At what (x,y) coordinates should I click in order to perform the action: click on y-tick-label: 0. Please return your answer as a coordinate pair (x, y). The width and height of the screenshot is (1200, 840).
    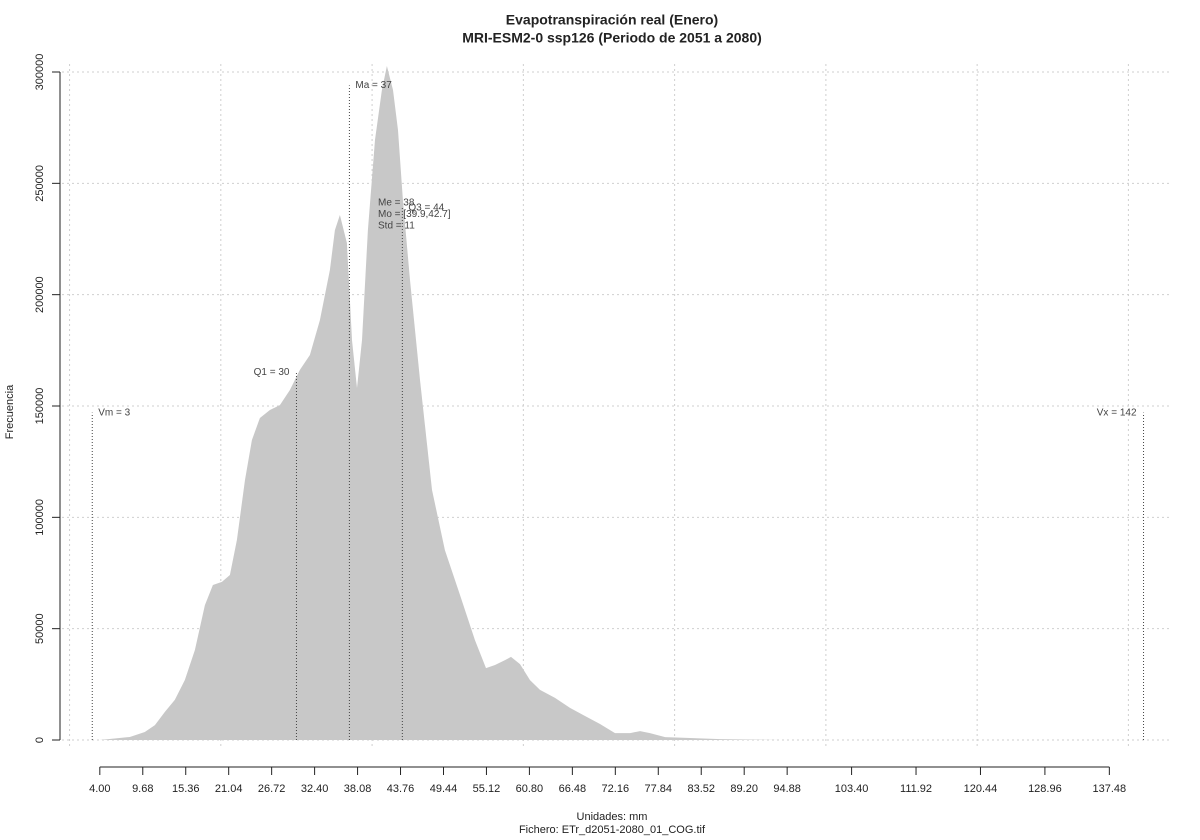
    Looking at the image, I should click on (40, 740).